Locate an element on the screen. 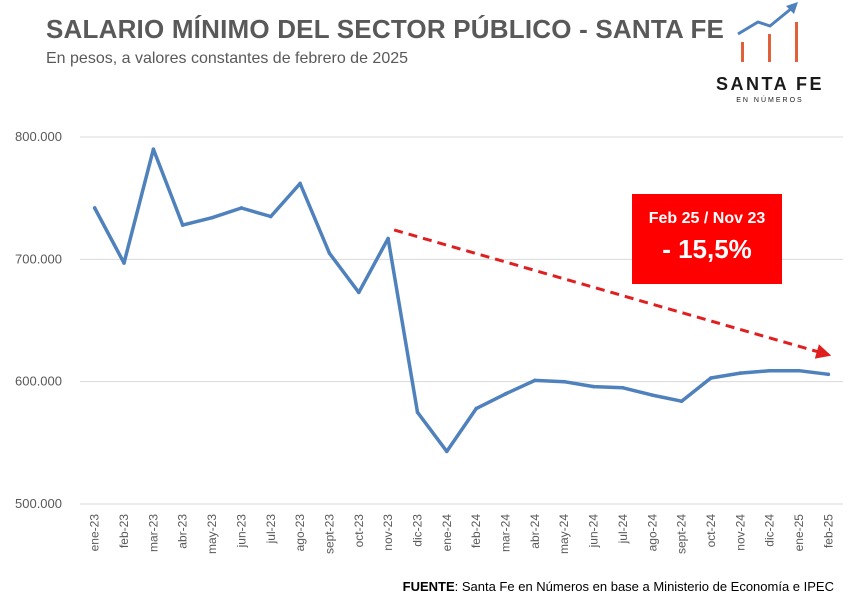 The width and height of the screenshot is (860, 600). x-tick-label: feb-23 is located at coordinates (124, 531).